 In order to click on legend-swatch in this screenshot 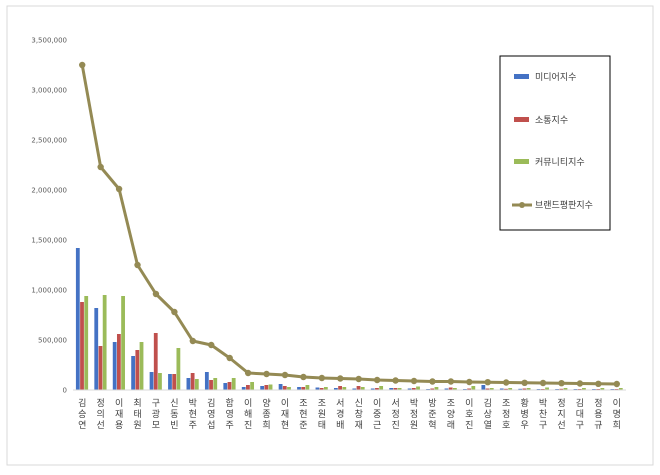, I will do `click(521, 76)`.